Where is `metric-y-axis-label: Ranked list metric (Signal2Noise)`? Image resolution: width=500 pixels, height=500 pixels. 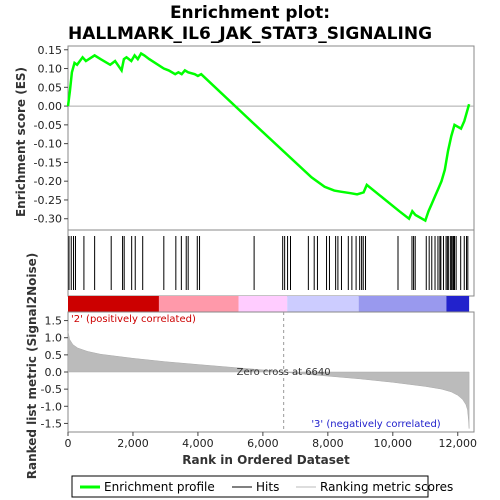
metric-y-axis-label: Ranked list metric (Signal2Noise) is located at coordinates (32, 366).